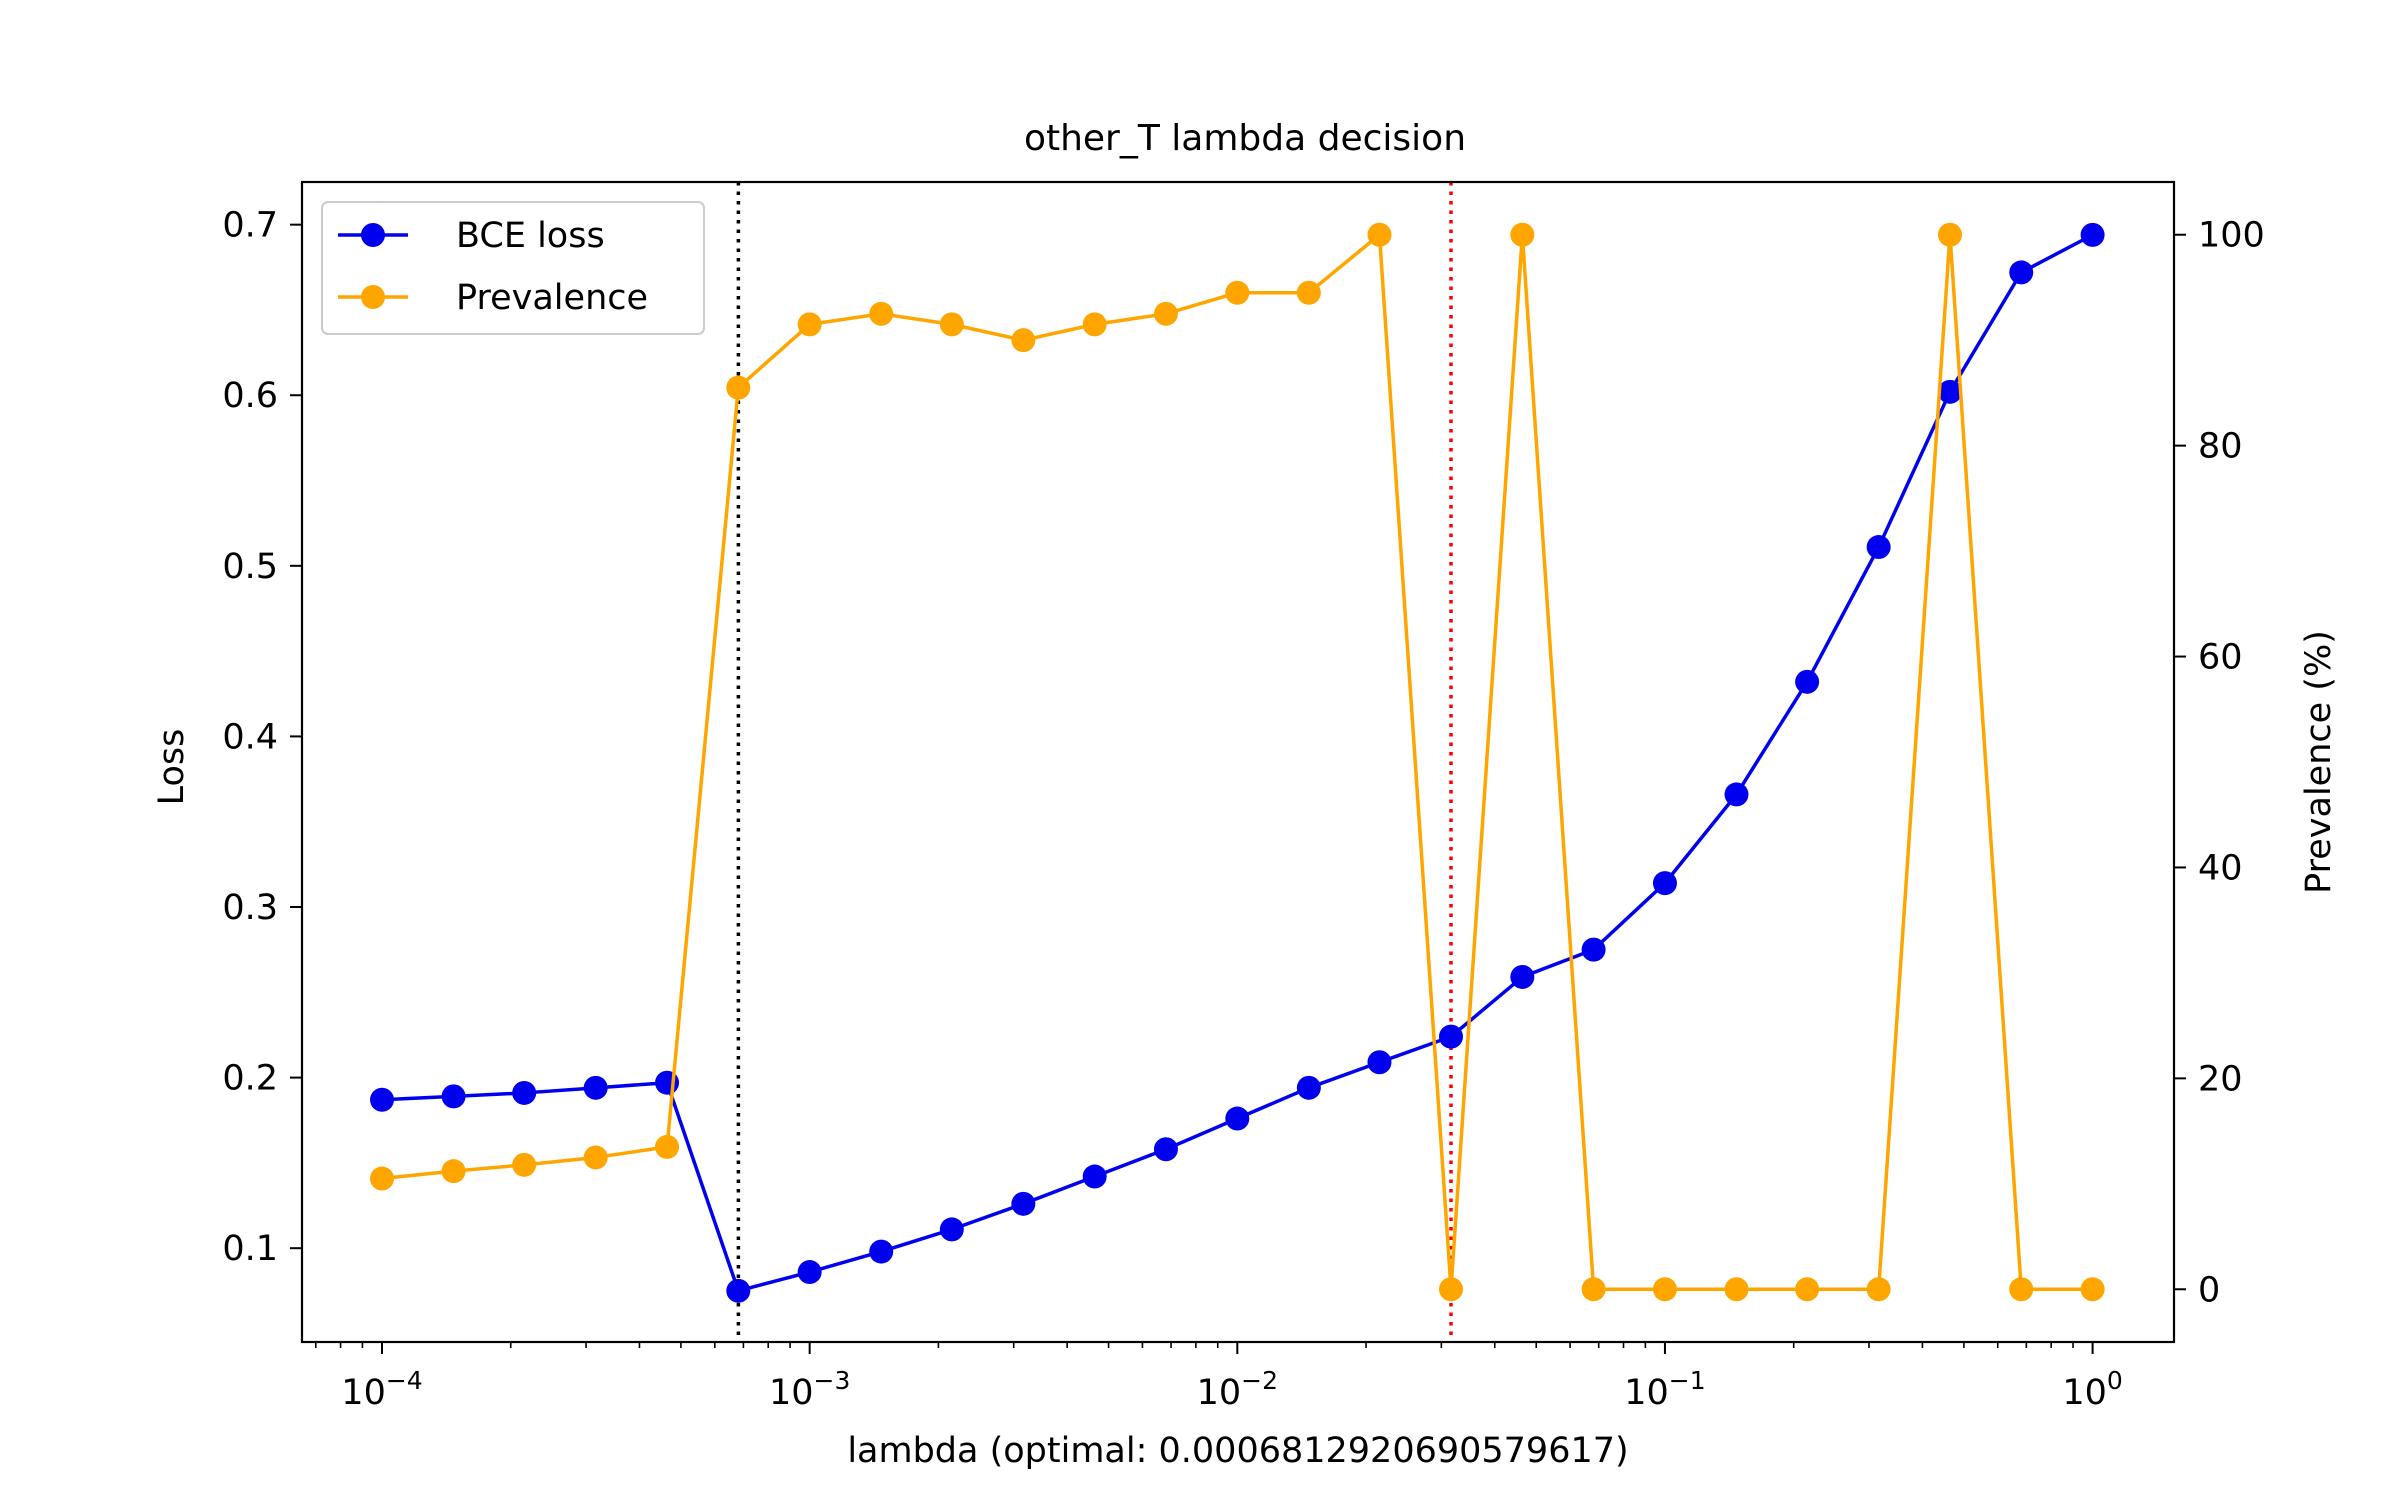  What do you see at coordinates (381, 1389) in the screenshot?
I see `x-tick-label-0: 10⁻⁴` at bounding box center [381, 1389].